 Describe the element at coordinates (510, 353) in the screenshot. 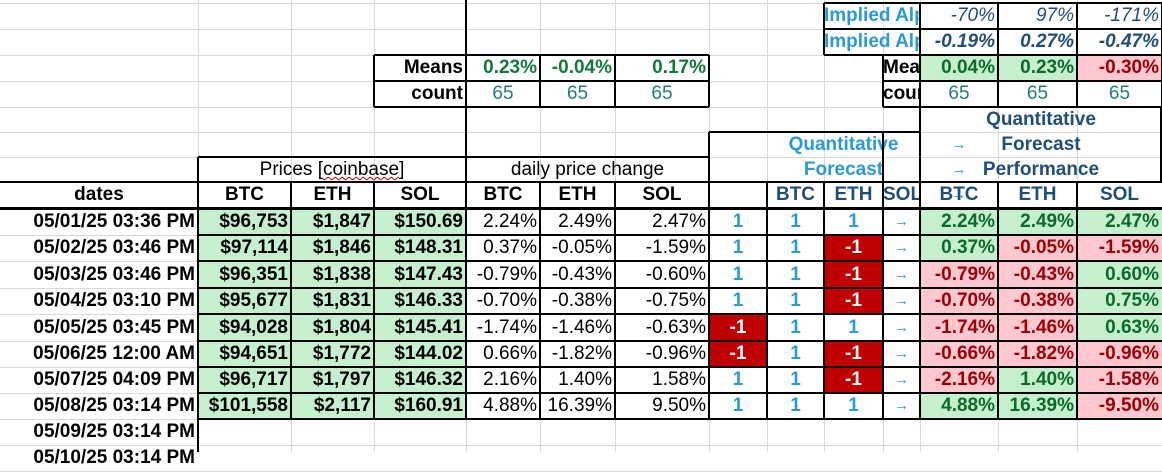

I see `daily-change-cell: 0.66%` at that location.